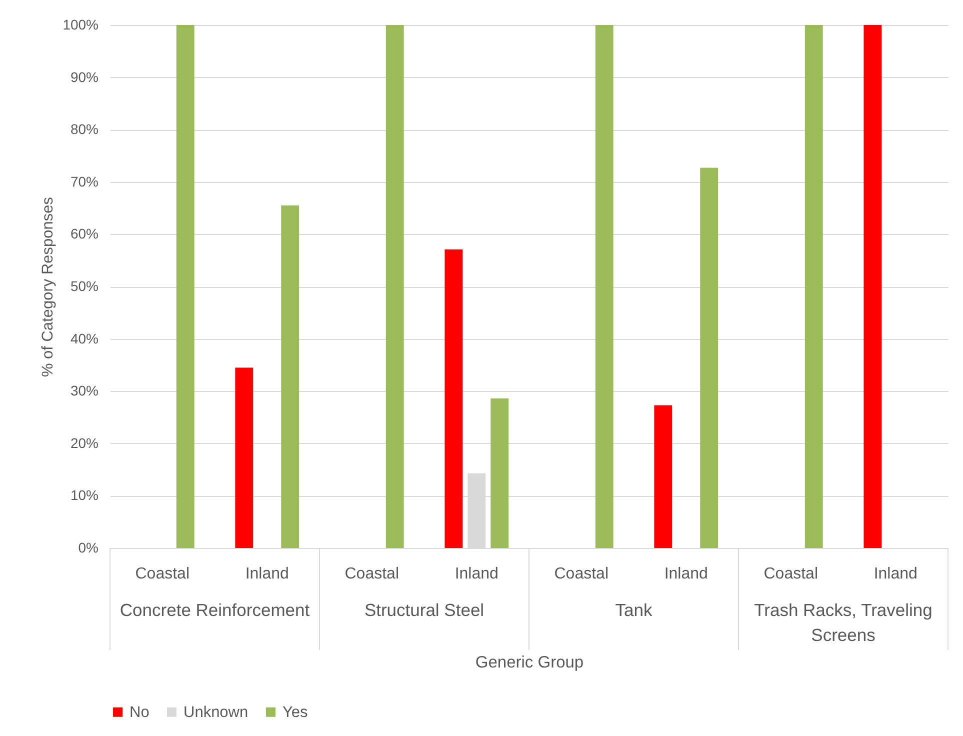  I want to click on y-tick-label: 0%, so click(88, 548).